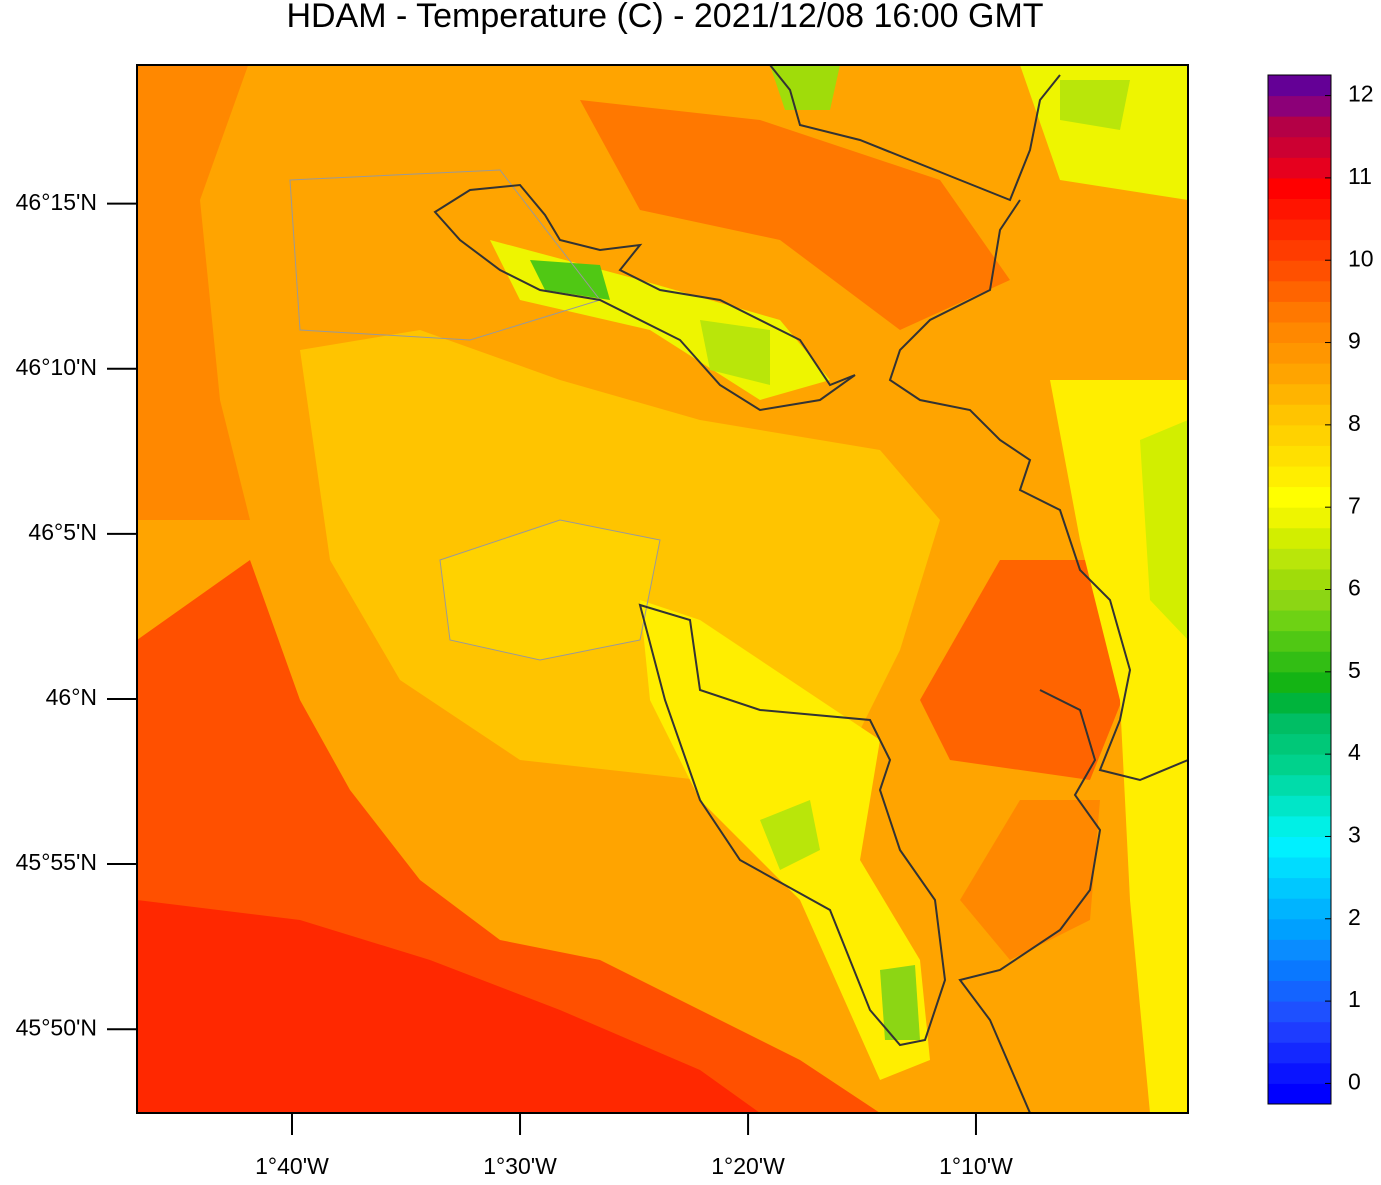  Describe the element at coordinates (1354, 752) in the screenshot. I see `colorbar-label: 4` at that location.